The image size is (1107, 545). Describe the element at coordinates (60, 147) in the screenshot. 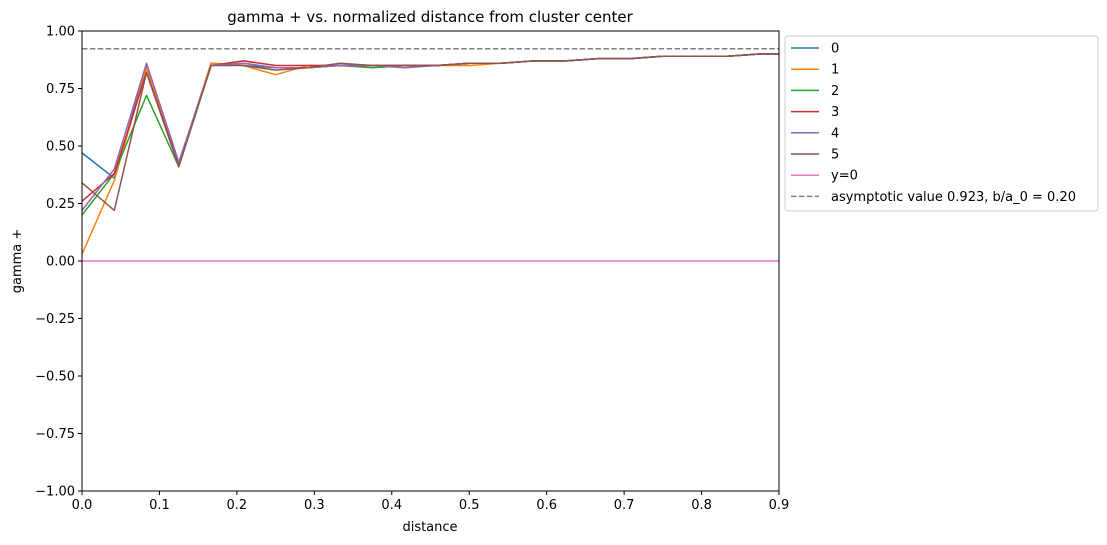

I see `y-tick-label: 0.50` at that location.